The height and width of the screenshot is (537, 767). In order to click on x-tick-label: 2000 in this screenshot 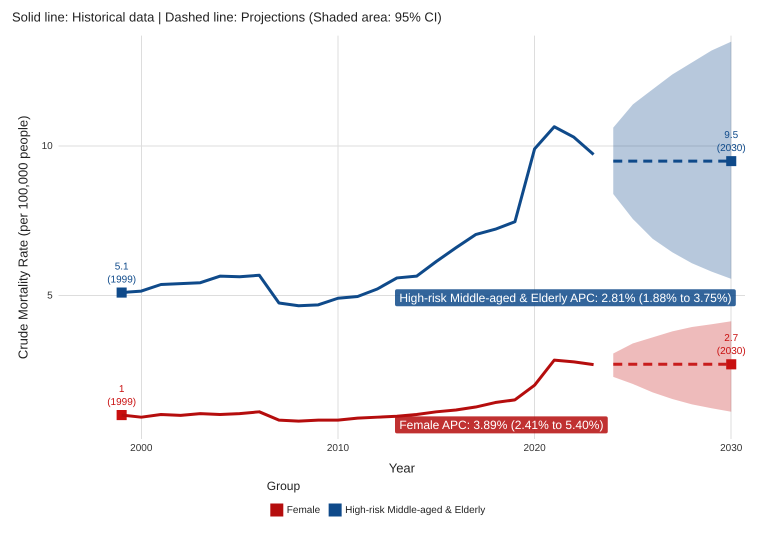, I will do `click(141, 448)`.